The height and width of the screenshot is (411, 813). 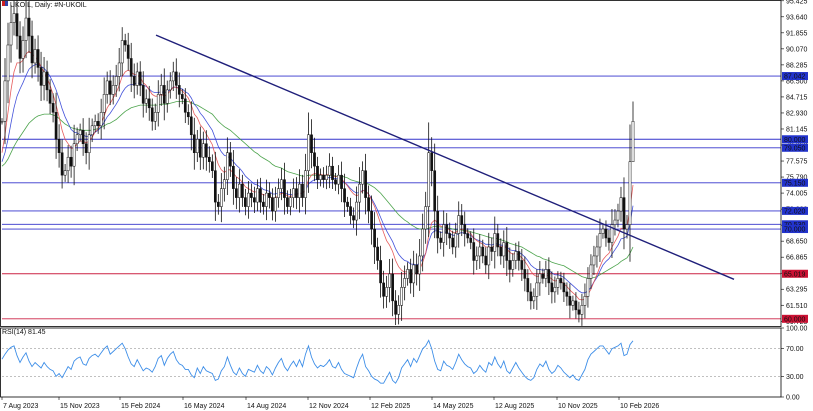 I want to click on price-tick-label: 77.575, so click(x=797, y=162).